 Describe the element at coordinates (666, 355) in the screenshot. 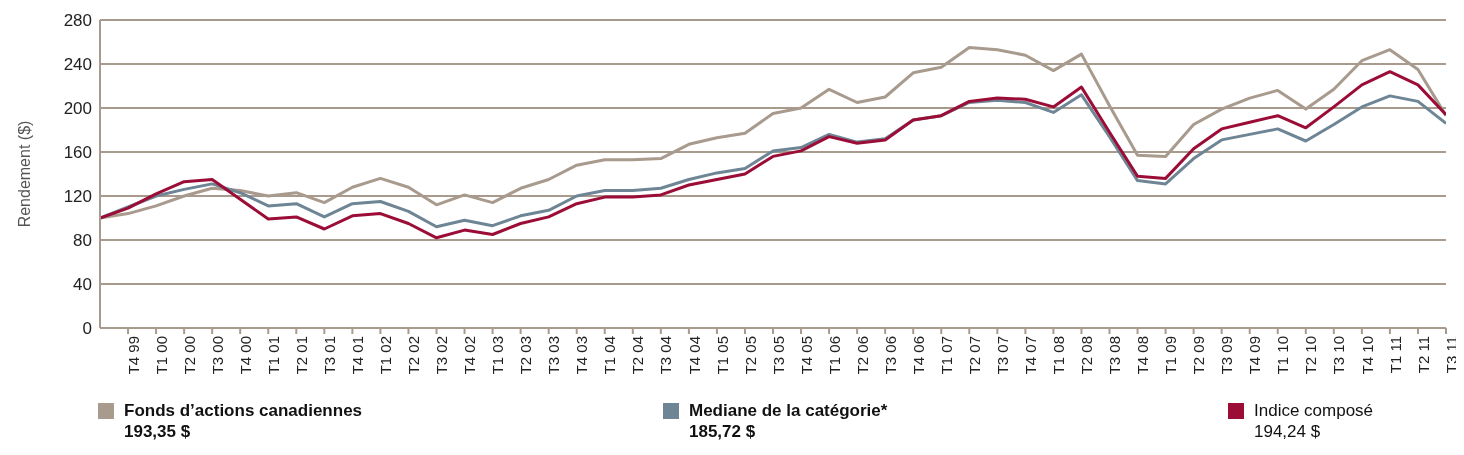

I see `x-tick-label: T3 04` at that location.